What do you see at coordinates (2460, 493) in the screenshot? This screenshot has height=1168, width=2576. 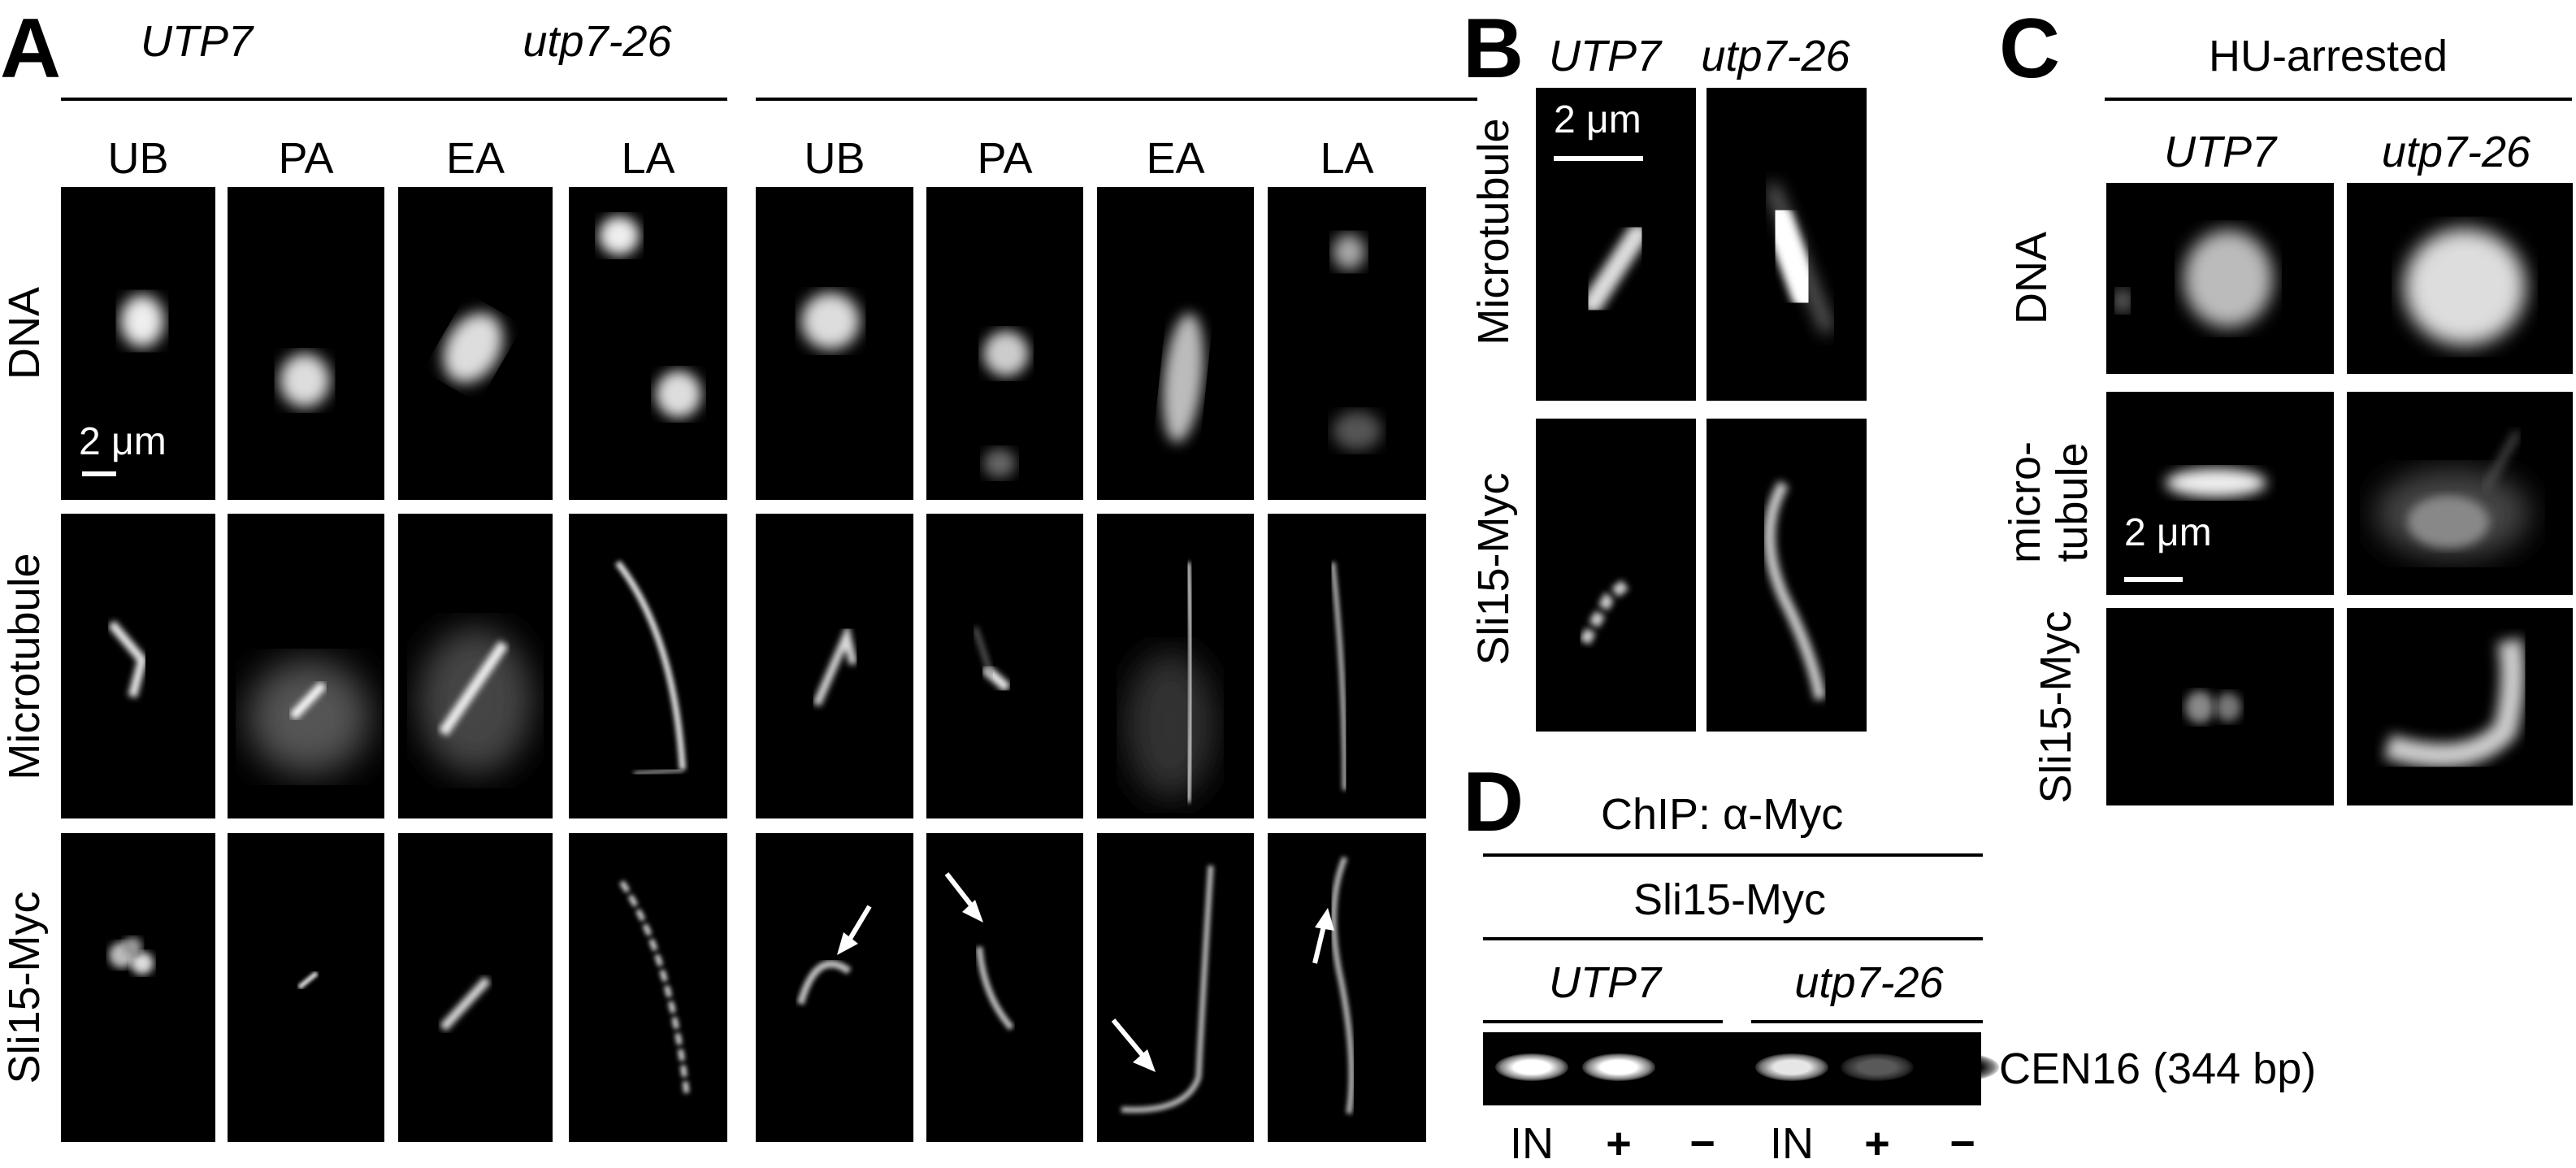 I see `panel-c-micrograph-microtubule-mut` at bounding box center [2460, 493].